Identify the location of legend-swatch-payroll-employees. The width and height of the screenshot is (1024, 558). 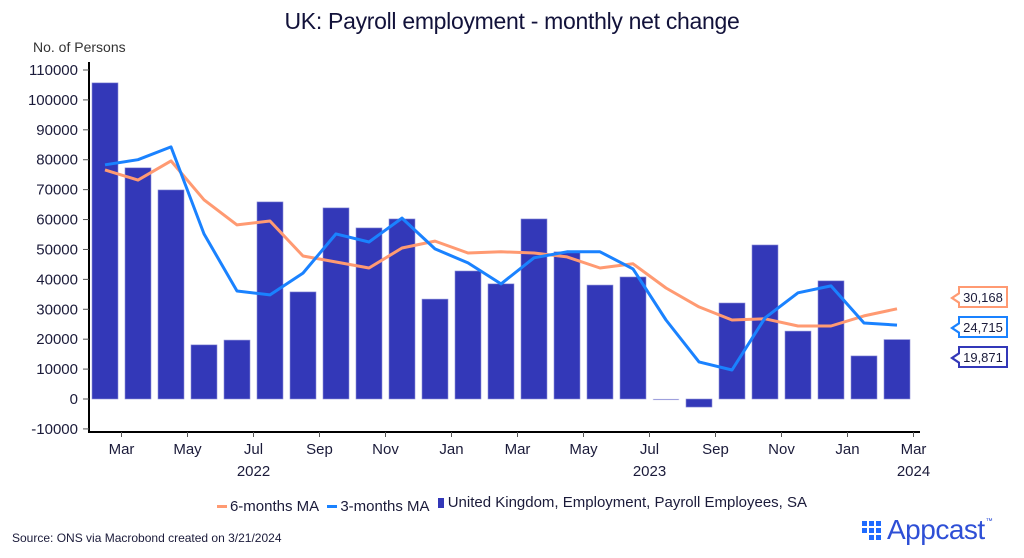
(440, 502).